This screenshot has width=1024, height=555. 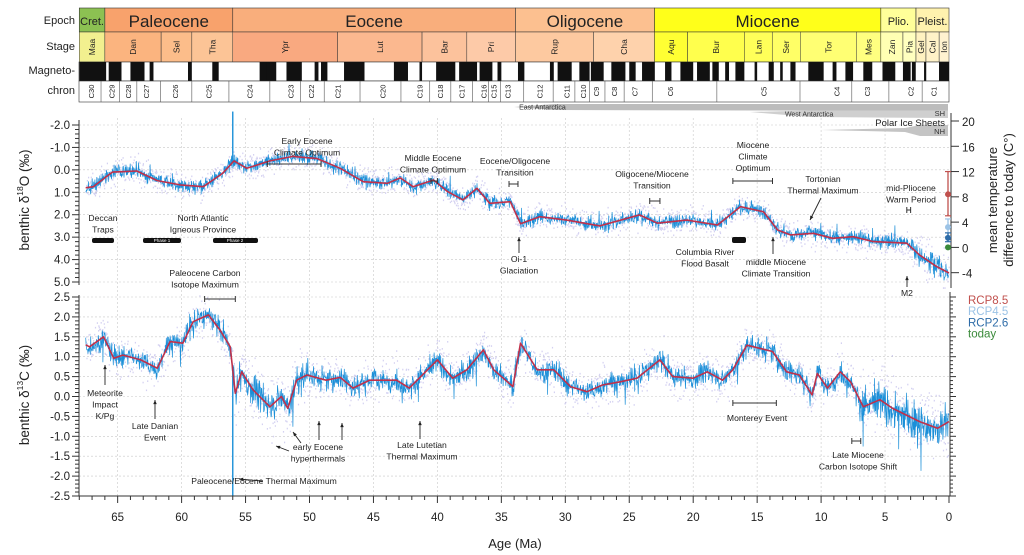 I want to click on annotation-meco: Middle Eocene, so click(x=433, y=158).